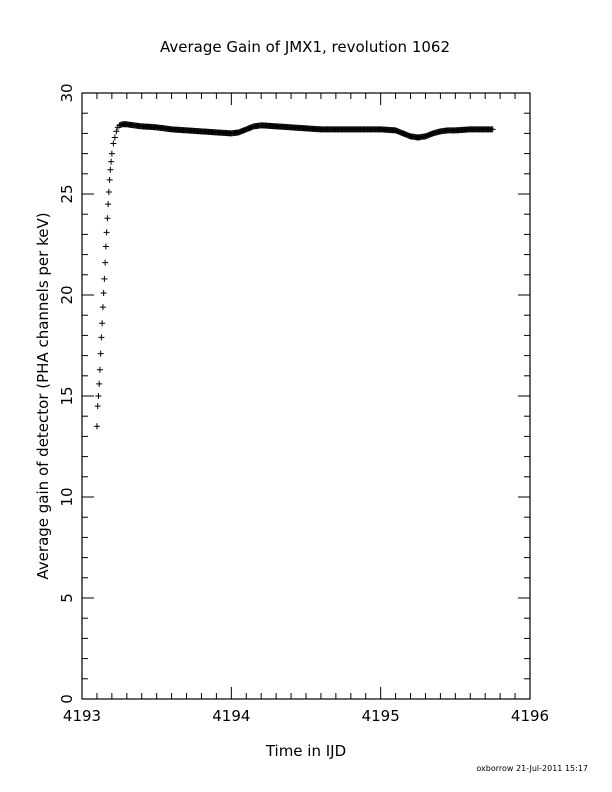  I want to click on x-tick-label: 4193, so click(82, 716).